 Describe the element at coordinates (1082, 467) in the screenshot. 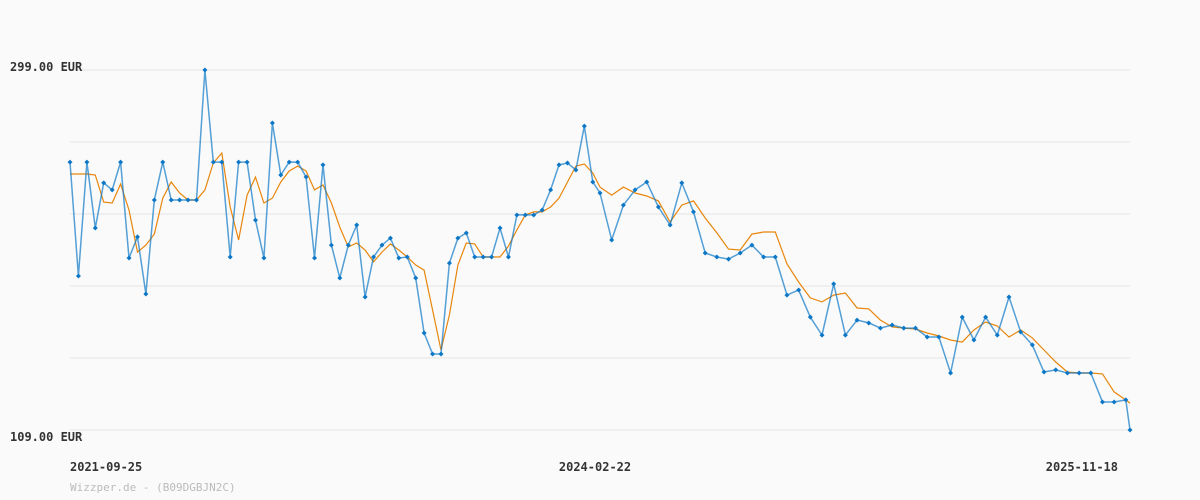

I see `x-tick-label-end: 2025-11-18` at that location.